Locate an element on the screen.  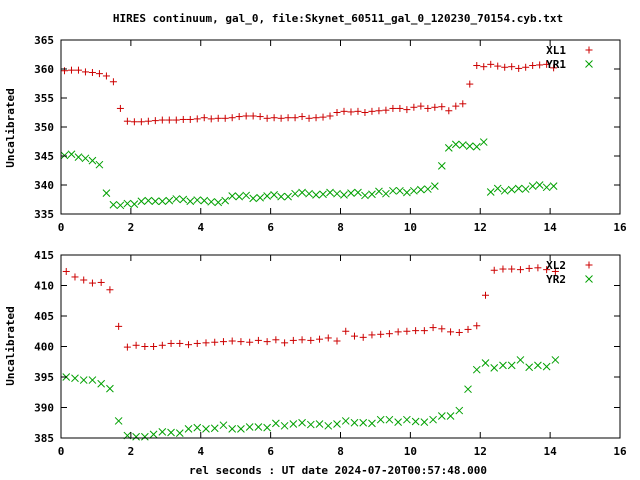
bottom-x-tick-label: 4 is located at coordinates (200, 451).